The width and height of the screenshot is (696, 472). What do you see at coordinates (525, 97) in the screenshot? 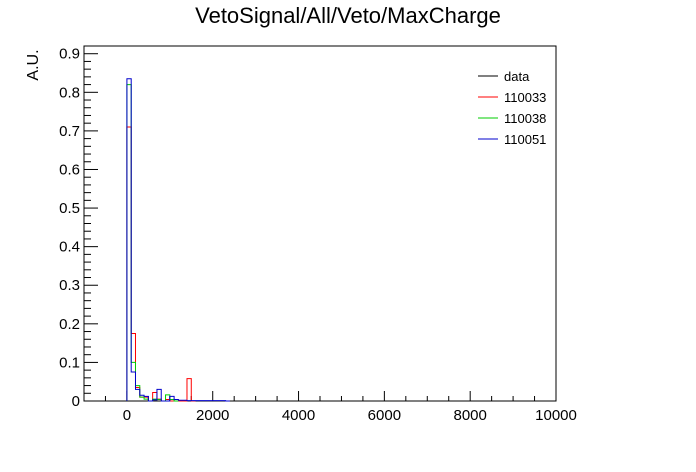
I see `legend-label: 110033` at bounding box center [525, 97].